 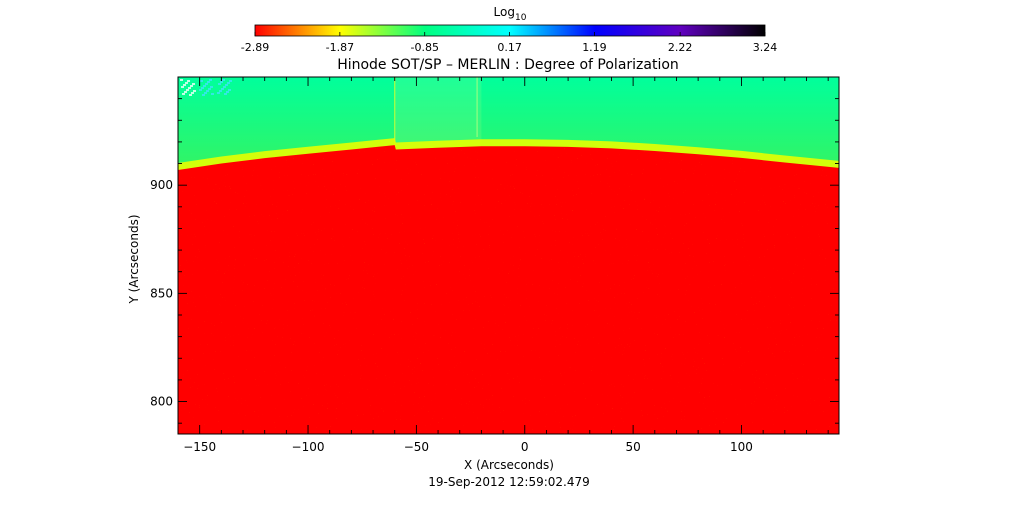 I want to click on colorbar-tick-label: -2.89, so click(x=255, y=47).